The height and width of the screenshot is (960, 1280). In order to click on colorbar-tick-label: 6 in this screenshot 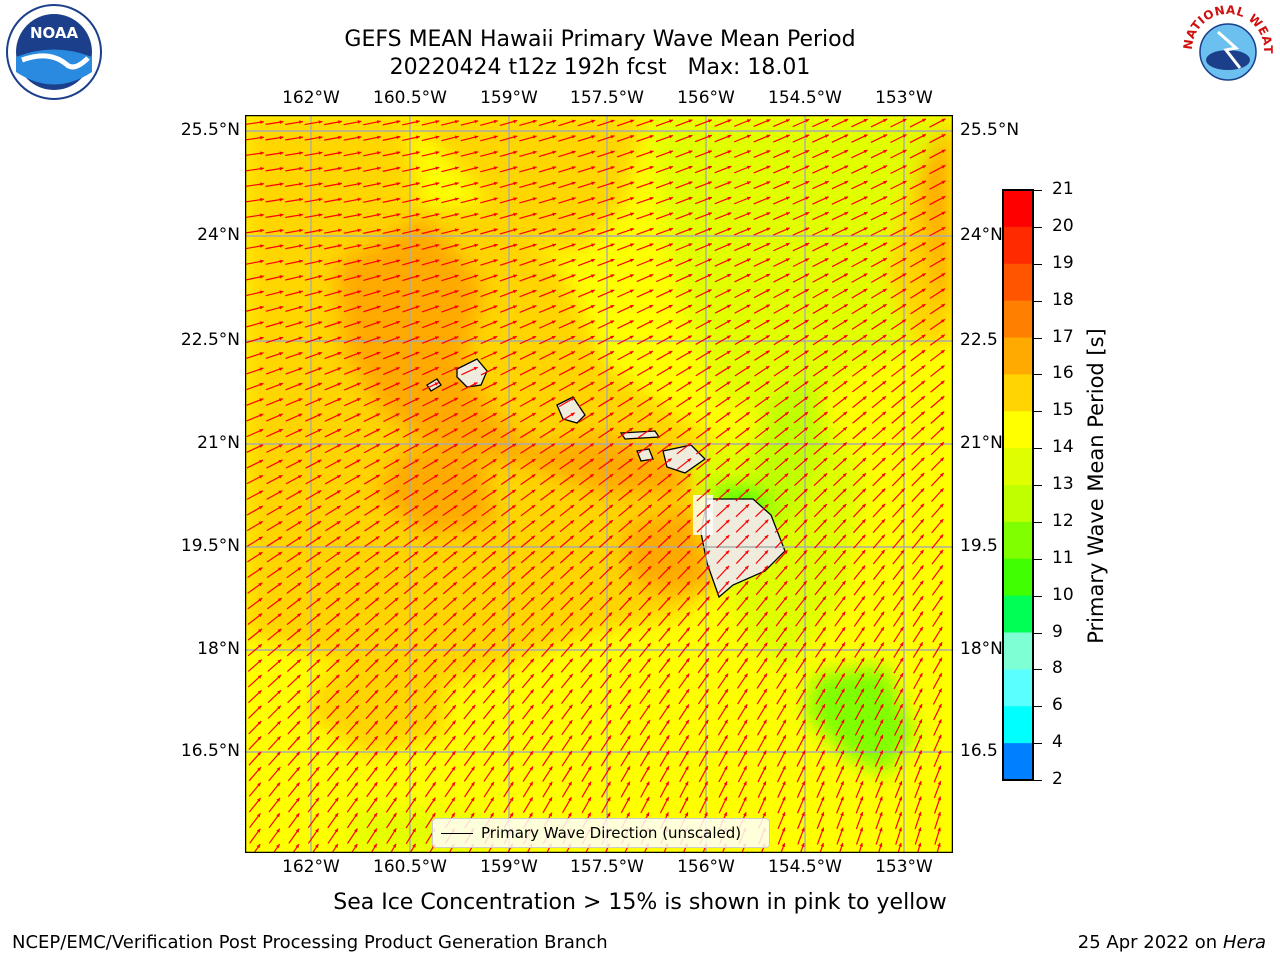, I will do `click(1057, 705)`.